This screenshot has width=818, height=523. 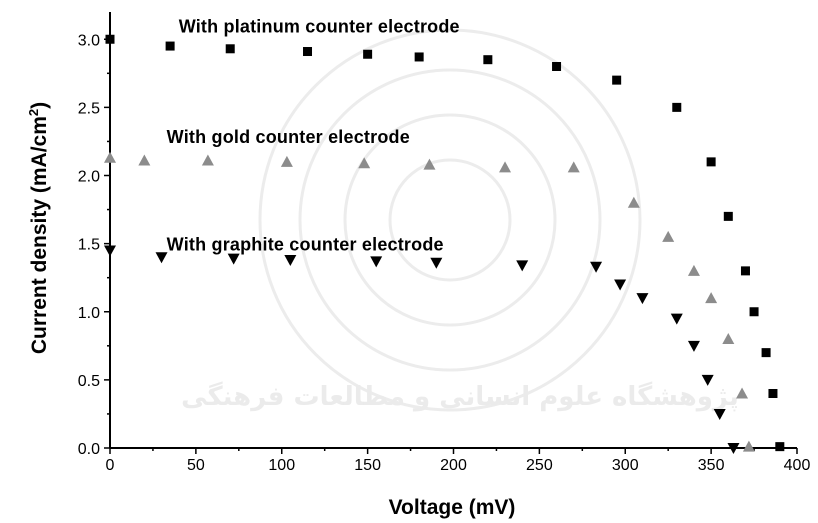 What do you see at coordinates (625, 465) in the screenshot?
I see `x-tick-label: 300` at bounding box center [625, 465].